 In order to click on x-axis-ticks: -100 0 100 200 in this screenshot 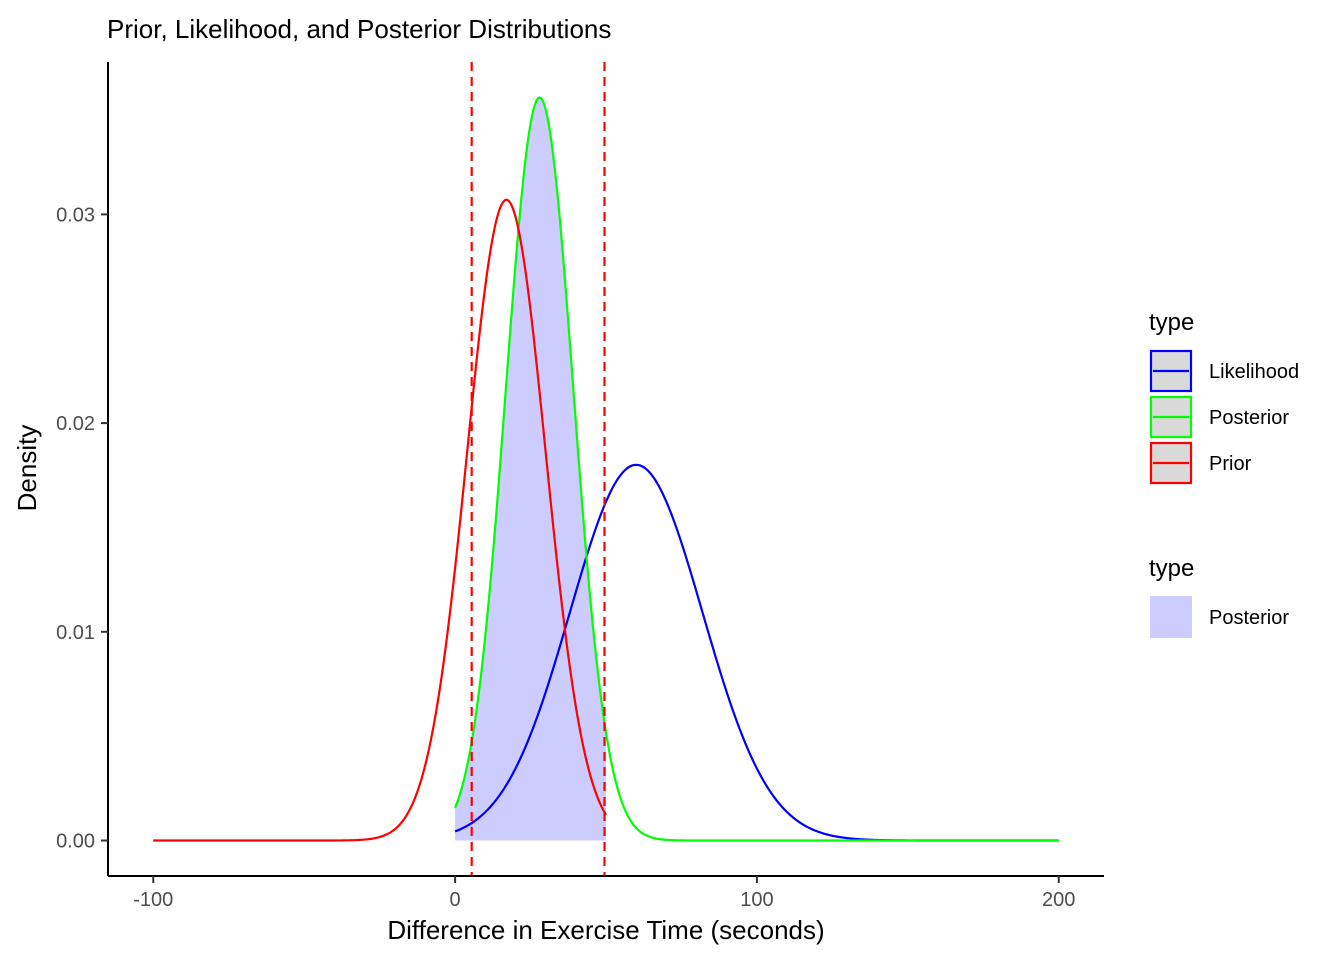, I will do `click(604, 893)`.